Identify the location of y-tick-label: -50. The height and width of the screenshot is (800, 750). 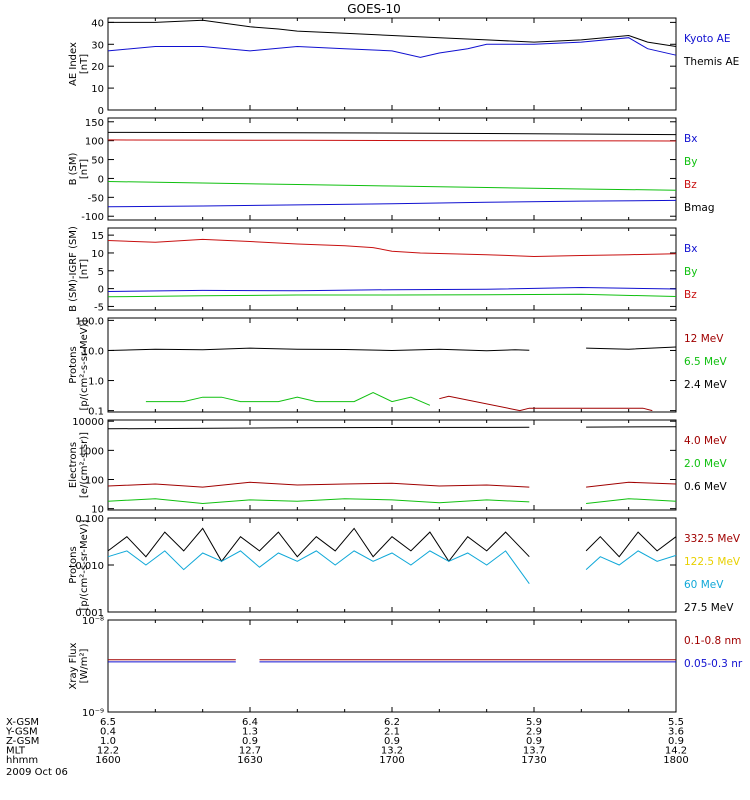
(96, 198).